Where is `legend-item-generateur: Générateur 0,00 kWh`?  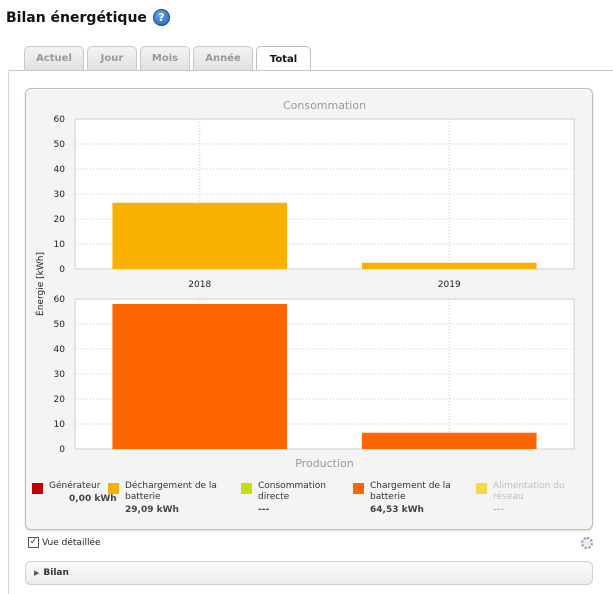 legend-item-generateur: Générateur 0,00 kWh is located at coordinates (77, 493).